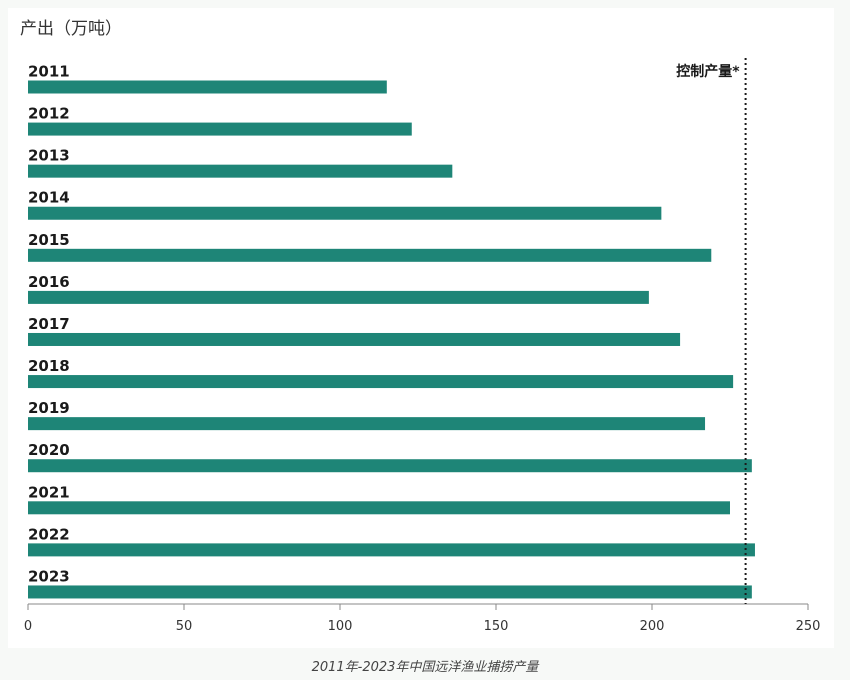 The image size is (850, 680). Describe the element at coordinates (367, 424) in the screenshot. I see `bar-2019` at that location.